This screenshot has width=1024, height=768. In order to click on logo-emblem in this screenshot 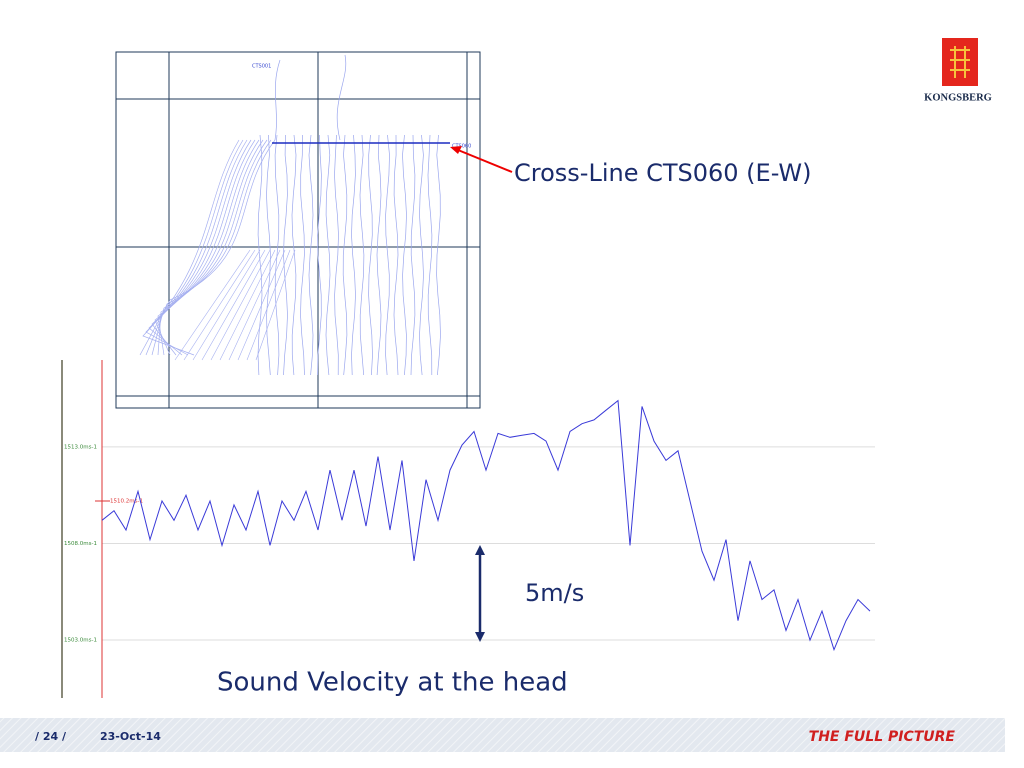, I will do `click(960, 62)`.